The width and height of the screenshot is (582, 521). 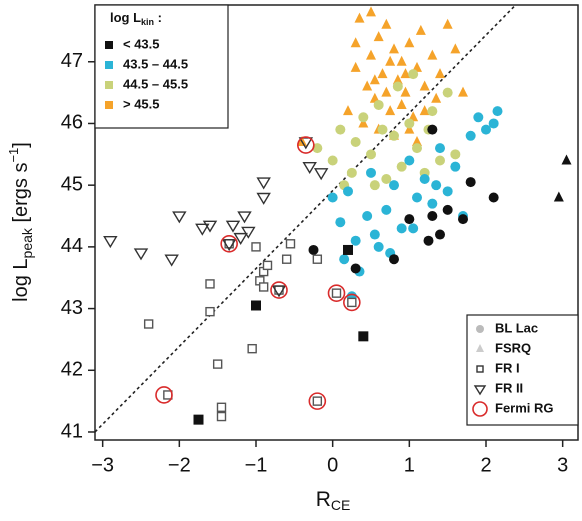 What do you see at coordinates (516, 327) in the screenshot?
I see `legend-label: BL Lac` at bounding box center [516, 327].